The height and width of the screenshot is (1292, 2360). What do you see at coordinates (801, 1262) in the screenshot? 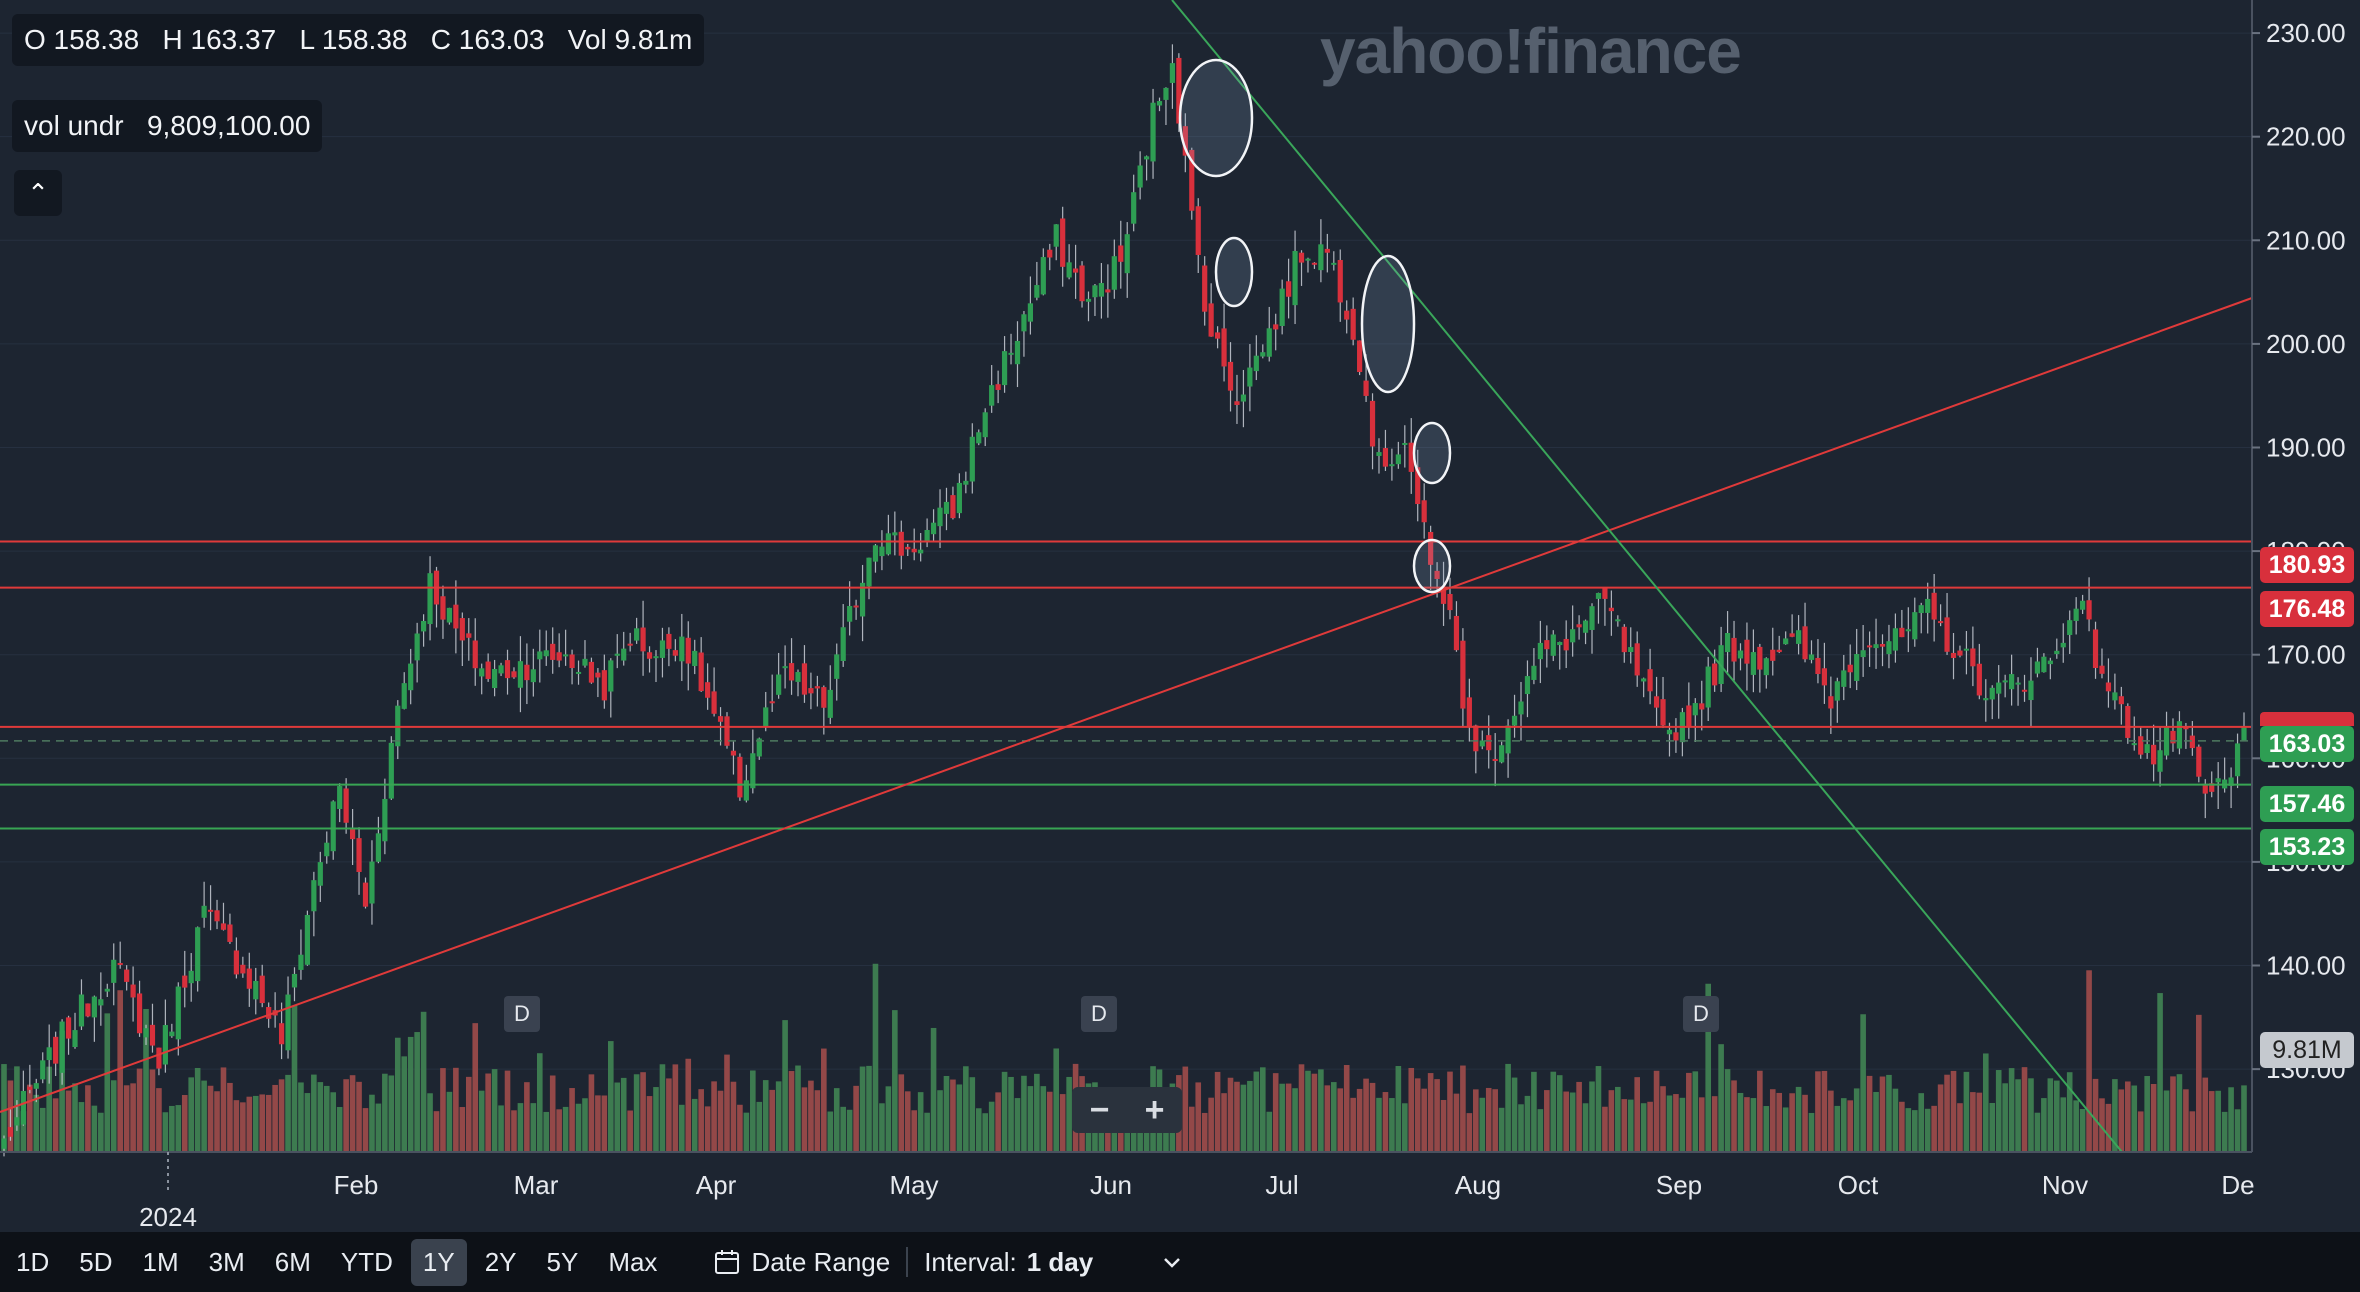
I see `date-range-button: Date Range` at bounding box center [801, 1262].